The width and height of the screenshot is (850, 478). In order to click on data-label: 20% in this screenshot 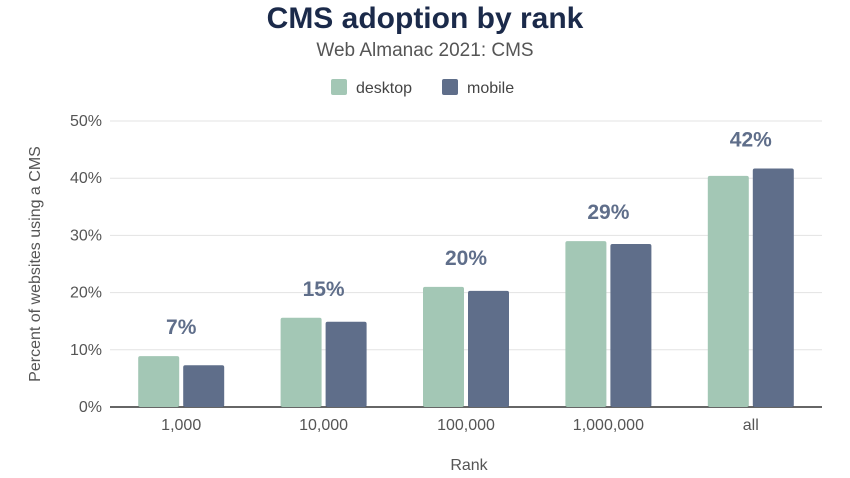, I will do `click(466, 258)`.